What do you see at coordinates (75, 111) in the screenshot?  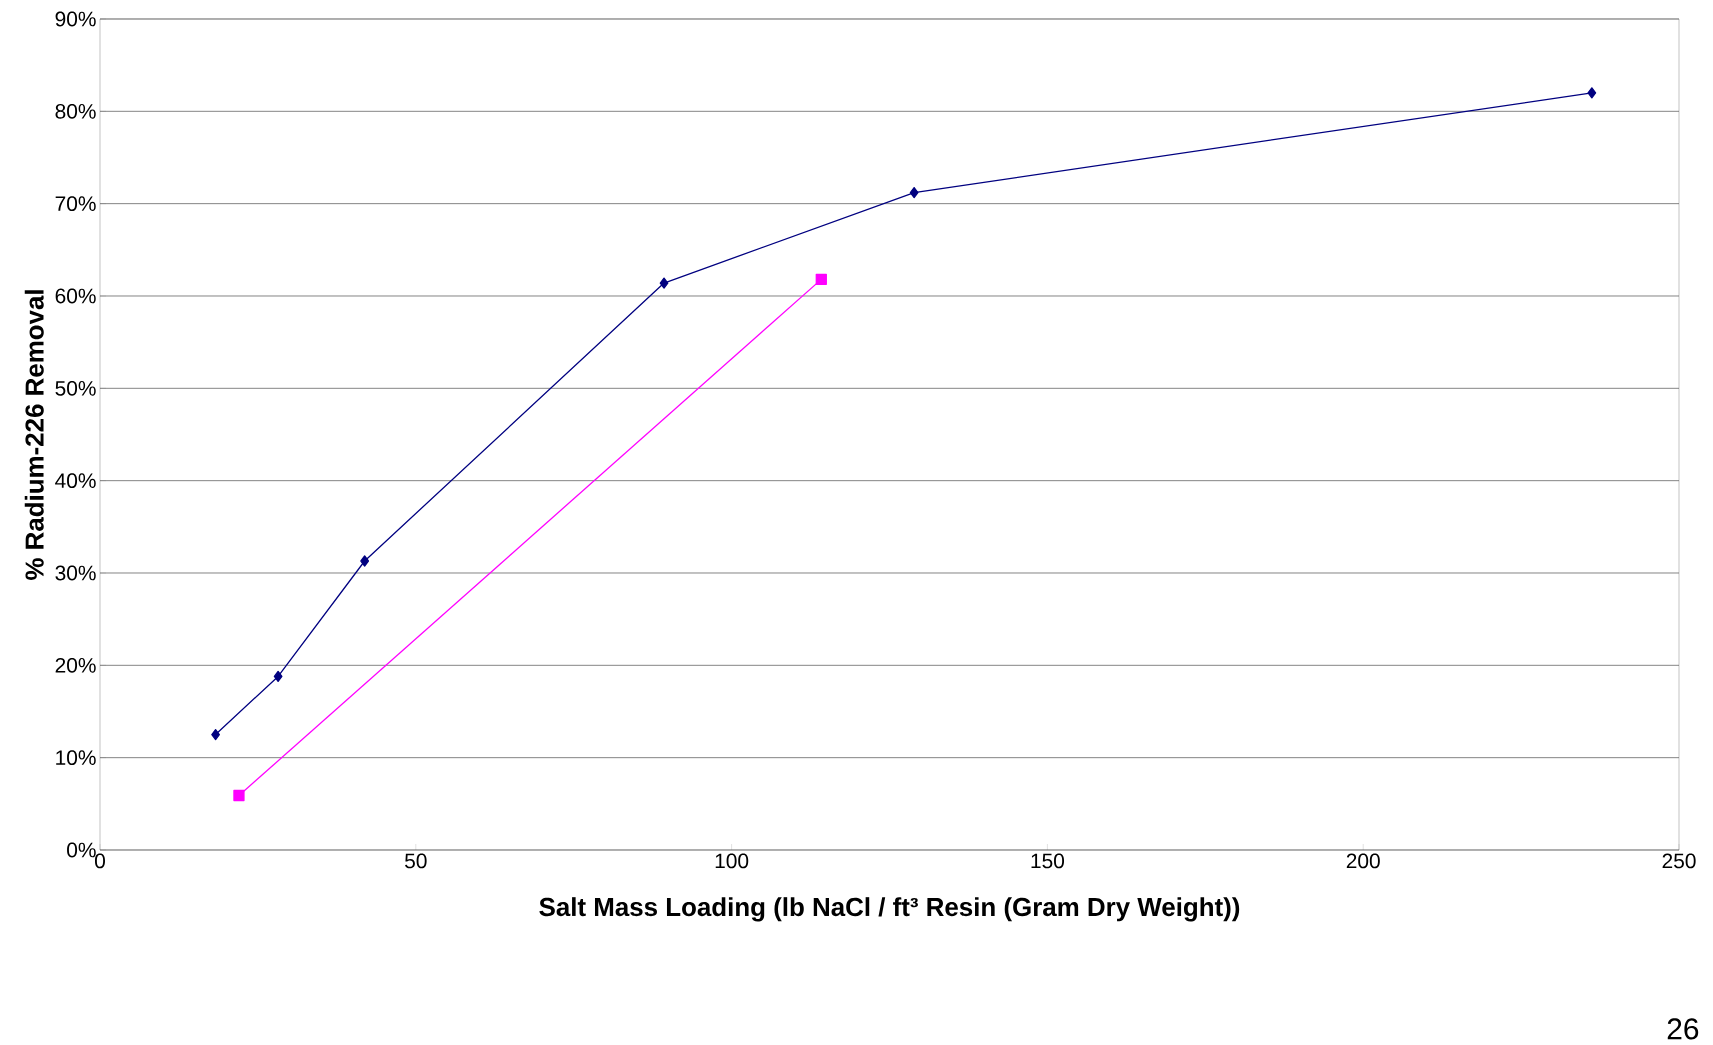 I see `y-tick-label: 80%` at bounding box center [75, 111].